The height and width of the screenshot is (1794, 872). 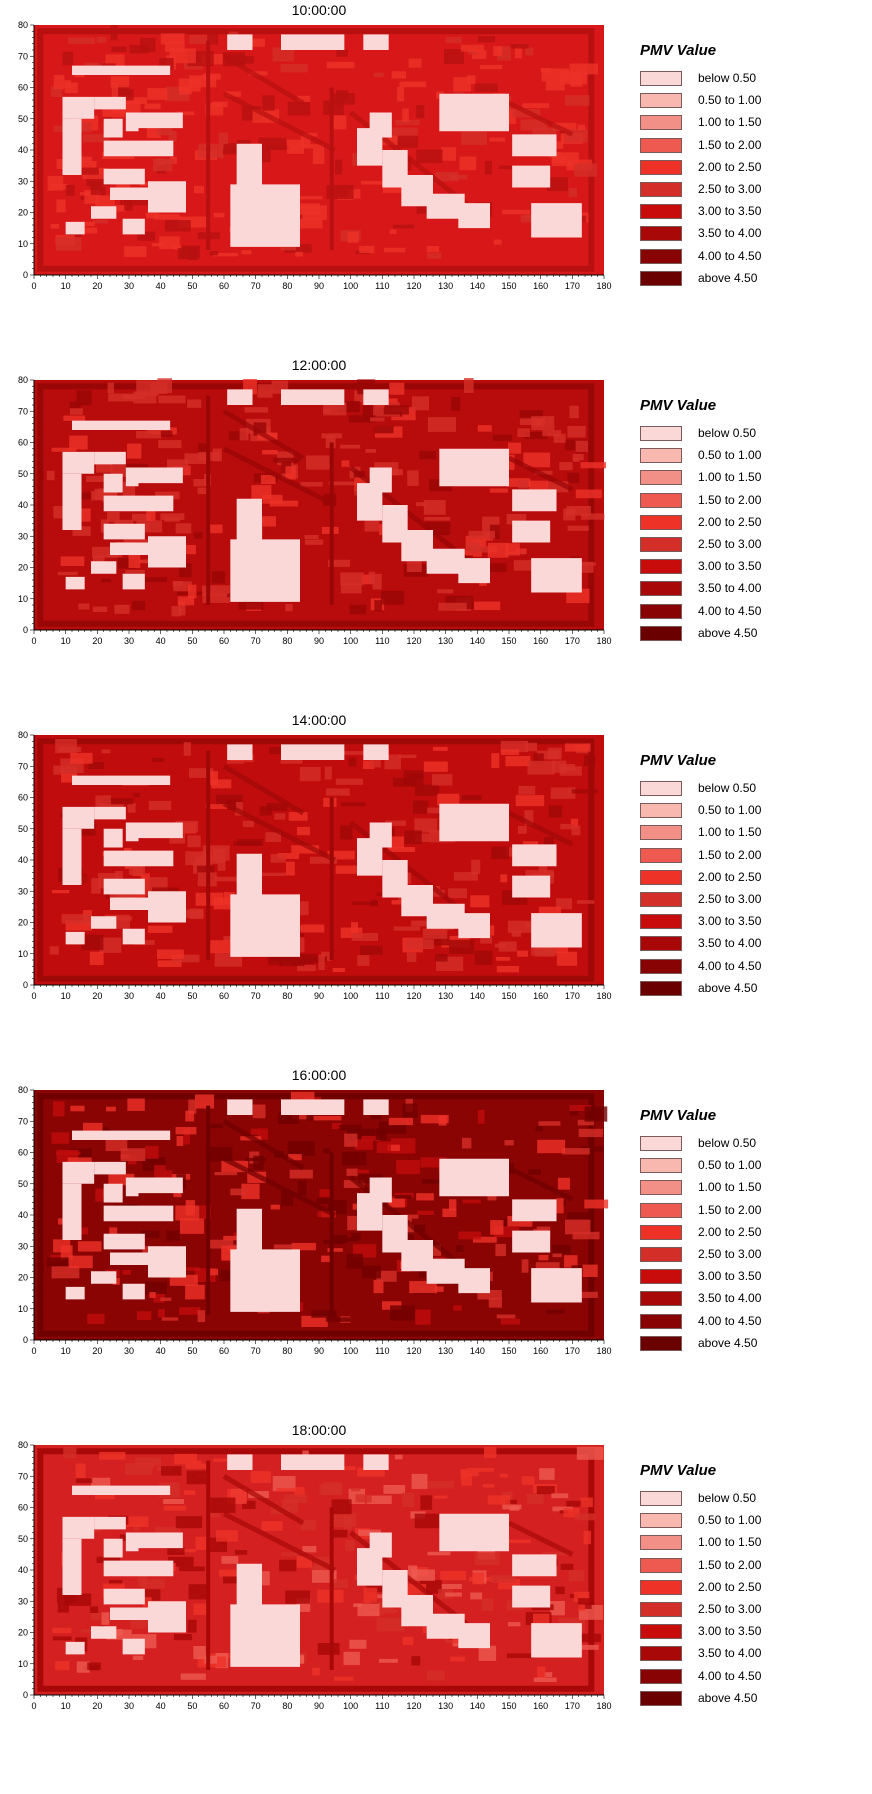 What do you see at coordinates (750, 213) in the screenshot?
I see `legend-item: 3.00 to 3.50` at bounding box center [750, 213].